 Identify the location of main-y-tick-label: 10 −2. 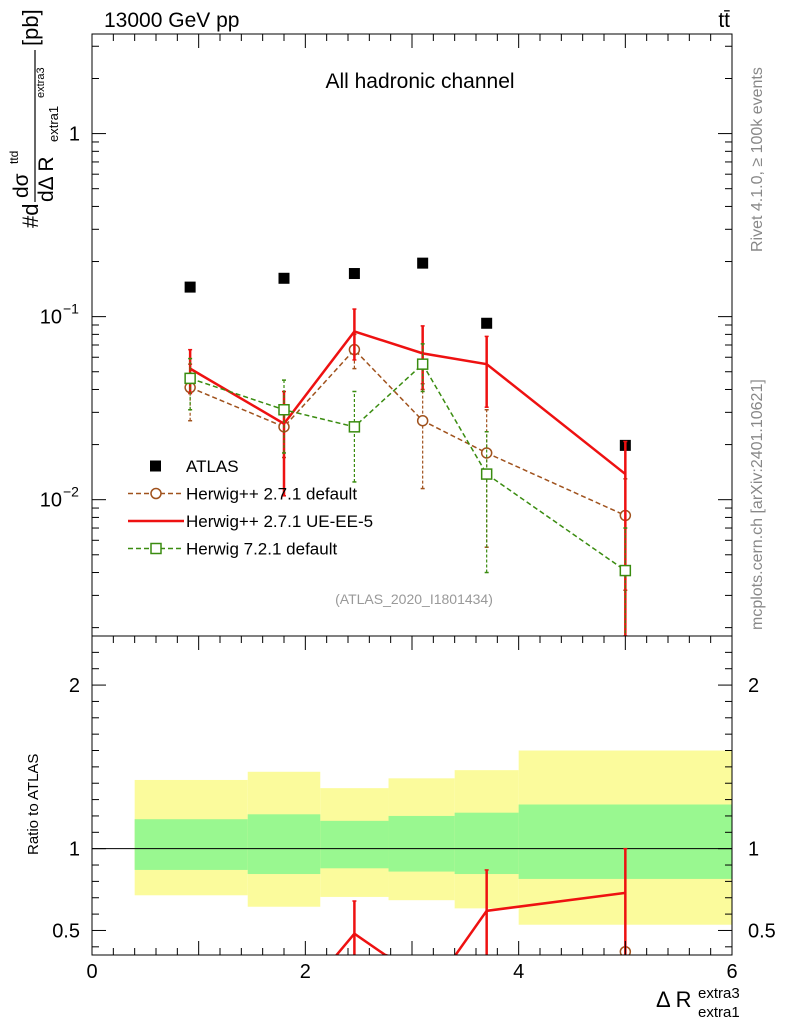
(59, 498).